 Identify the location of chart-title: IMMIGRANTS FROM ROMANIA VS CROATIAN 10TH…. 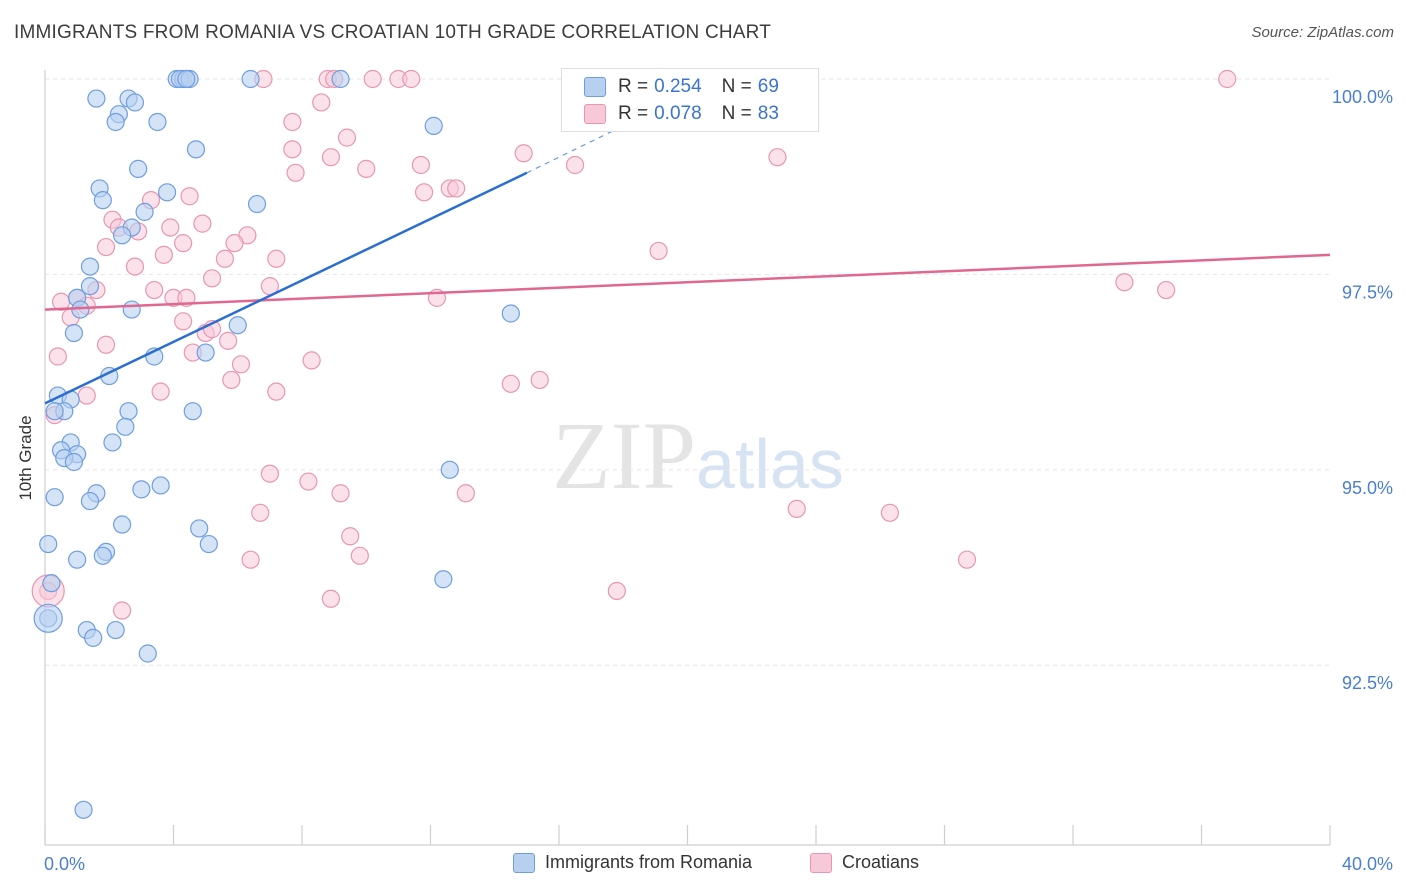
(393, 32).